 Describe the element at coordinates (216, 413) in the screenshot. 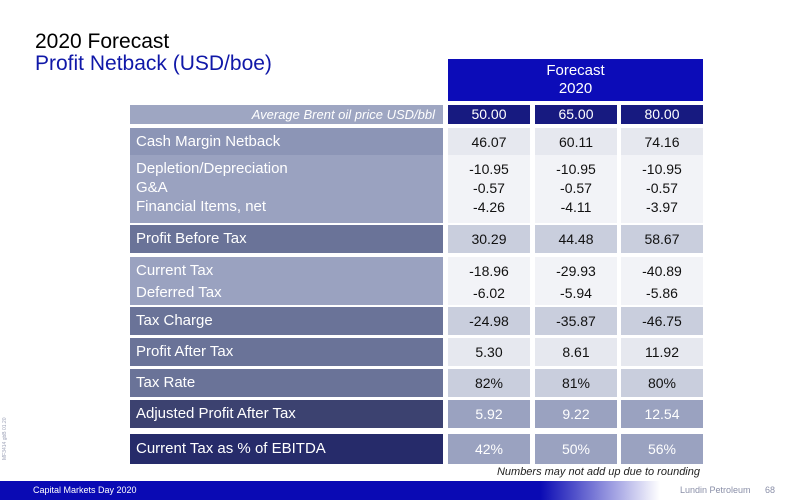

I see `row-label-adj-pat: Adjusted Profit After Tax` at that location.